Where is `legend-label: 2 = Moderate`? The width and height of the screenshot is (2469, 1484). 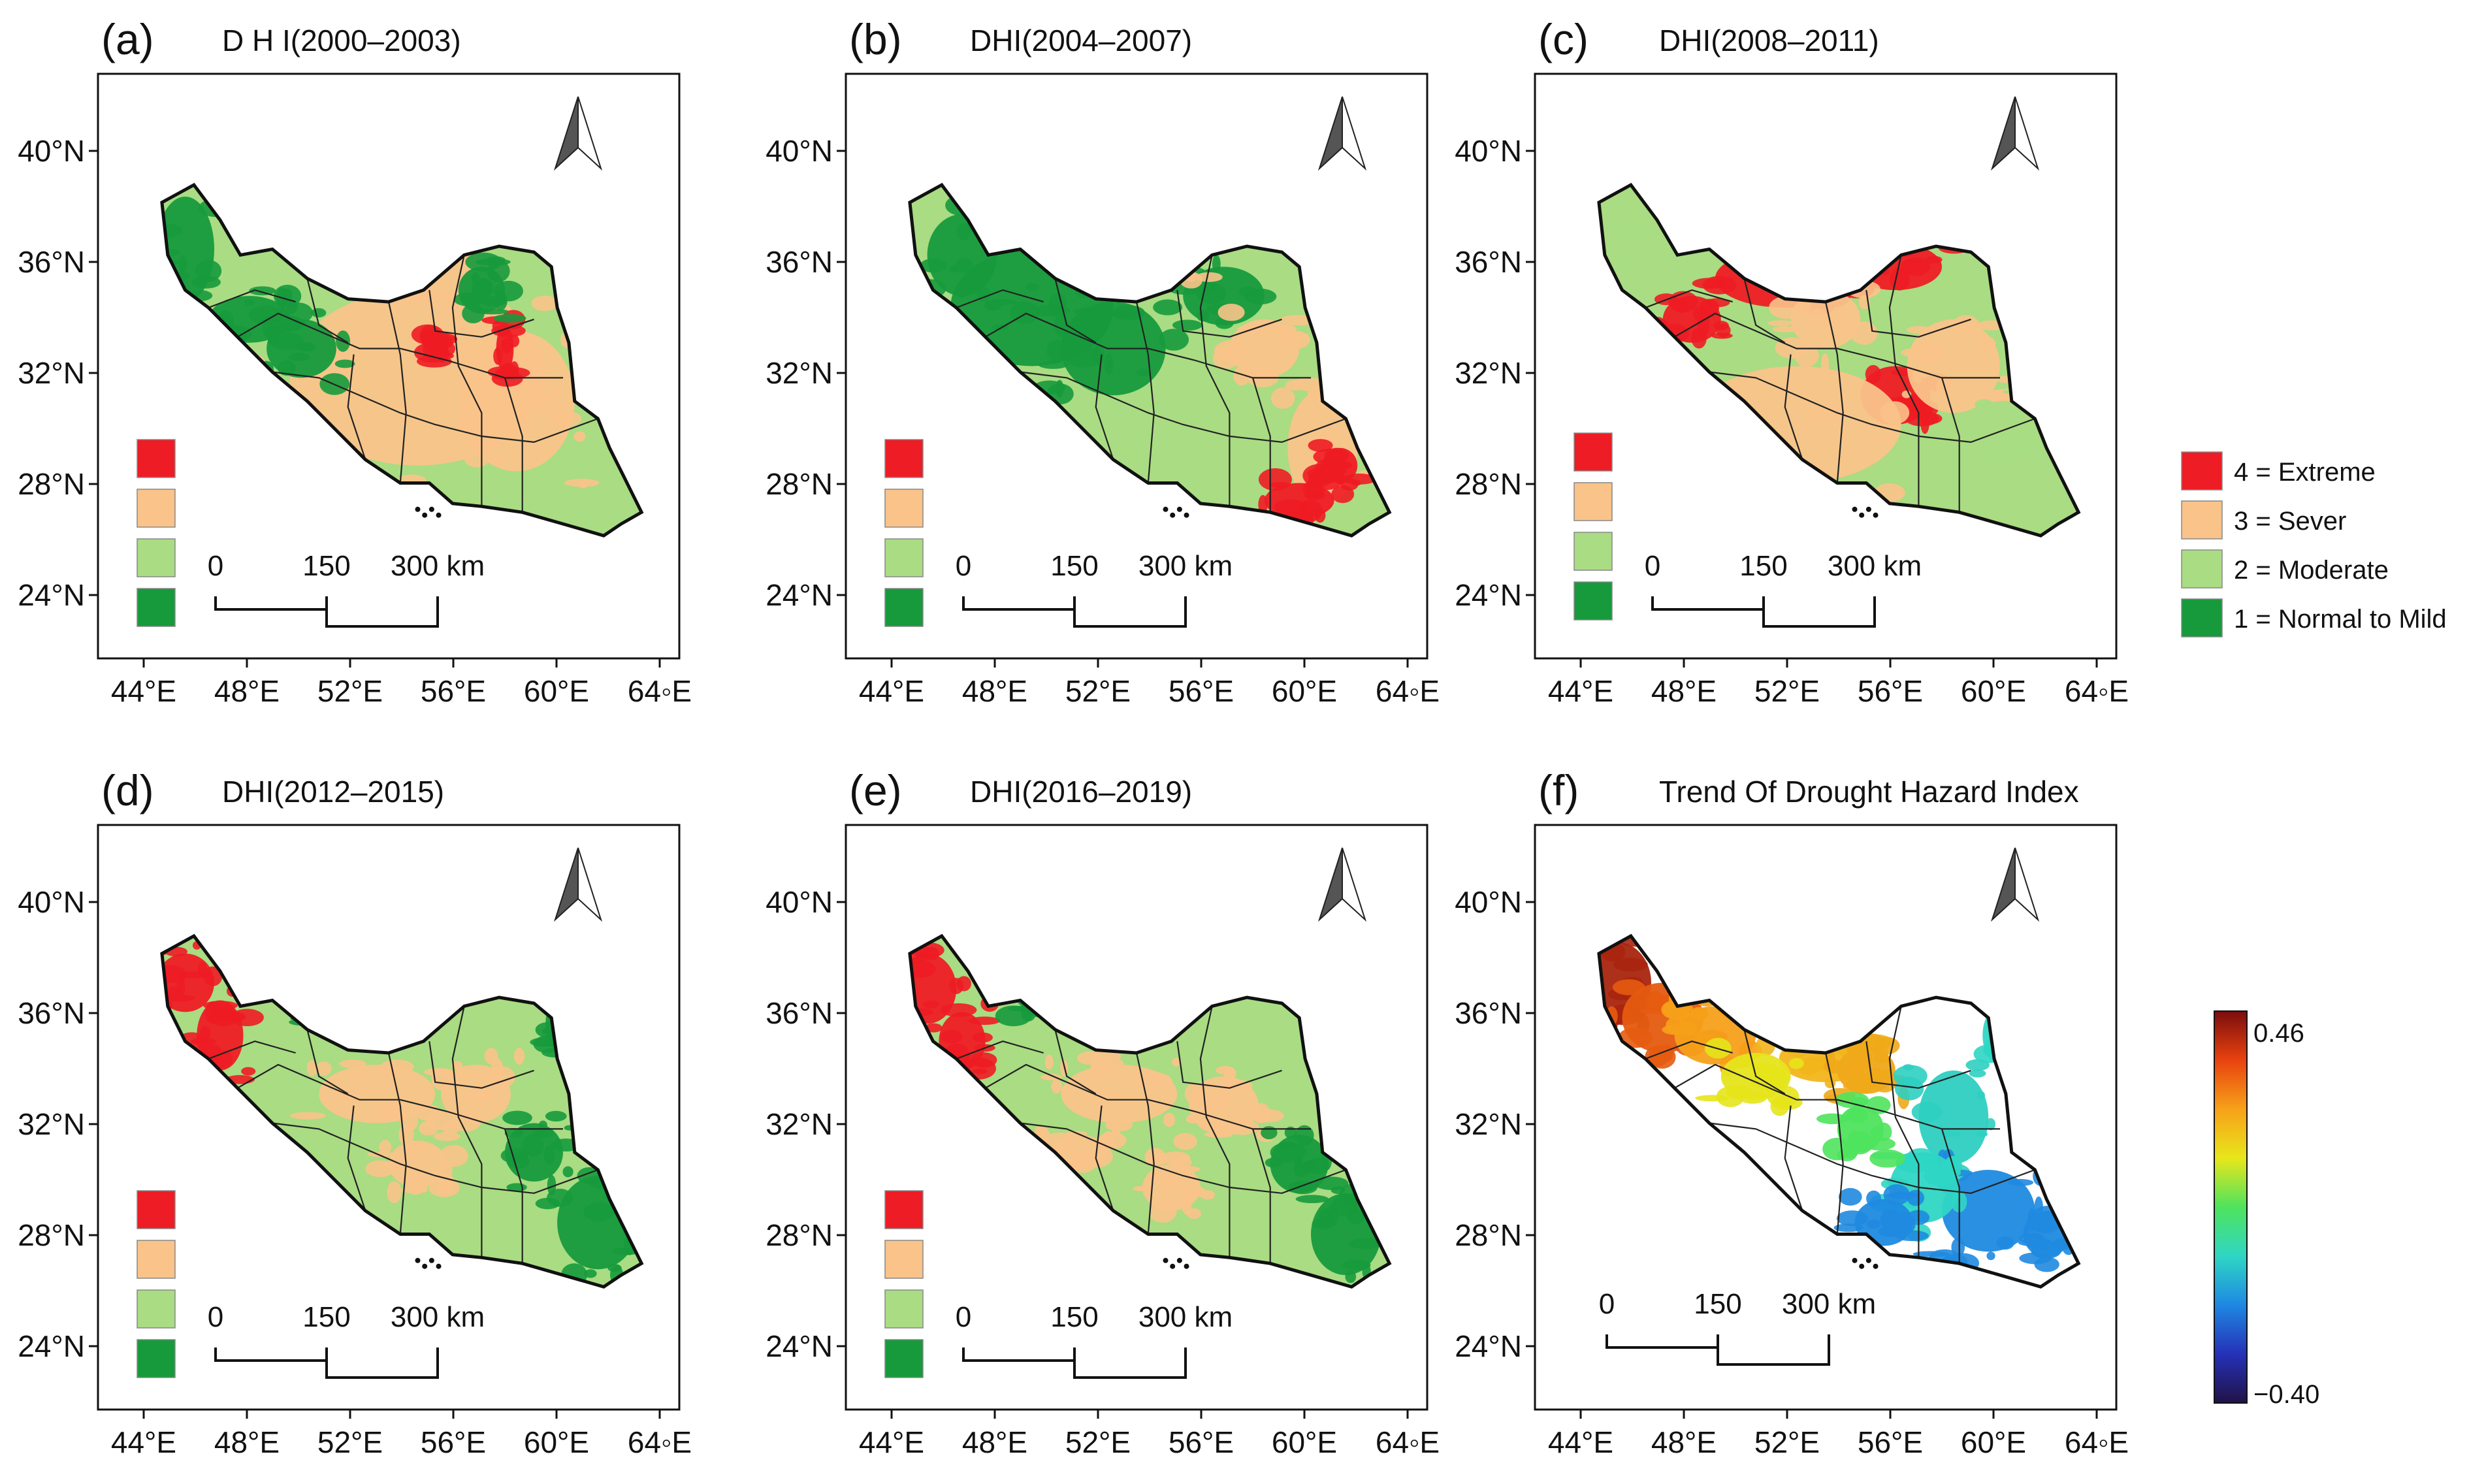
legend-label: 2 = Moderate is located at coordinates (2311, 570).